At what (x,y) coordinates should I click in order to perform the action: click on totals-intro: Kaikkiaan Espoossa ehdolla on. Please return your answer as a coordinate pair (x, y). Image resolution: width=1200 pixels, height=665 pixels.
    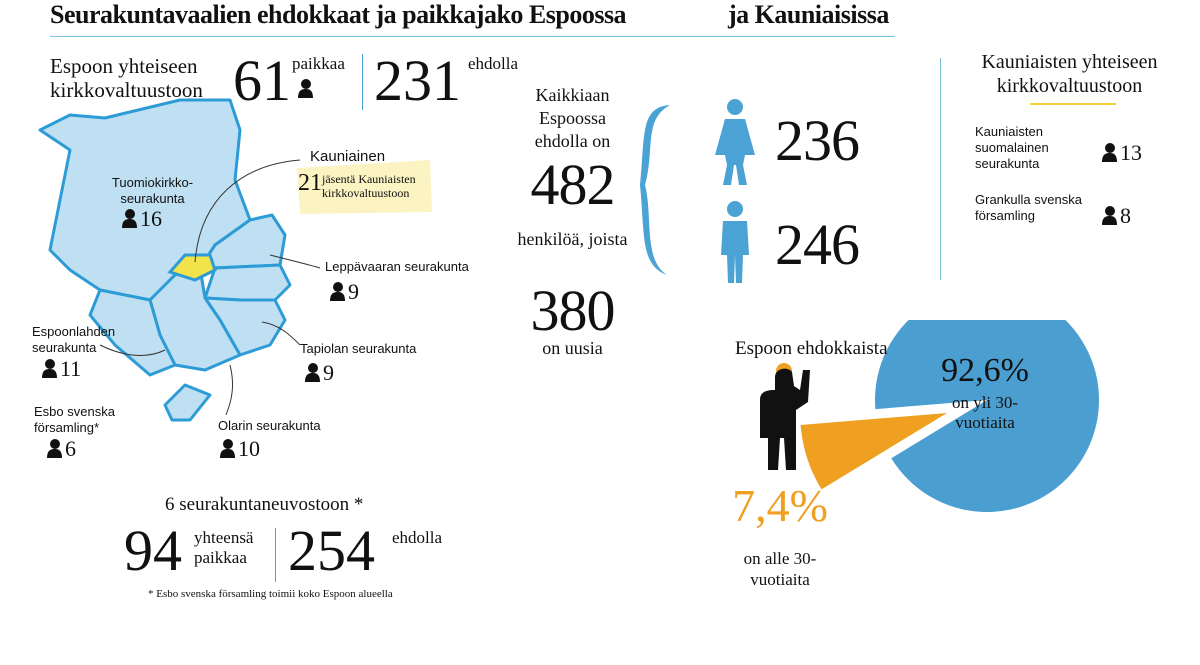
    Looking at the image, I should click on (572, 118).